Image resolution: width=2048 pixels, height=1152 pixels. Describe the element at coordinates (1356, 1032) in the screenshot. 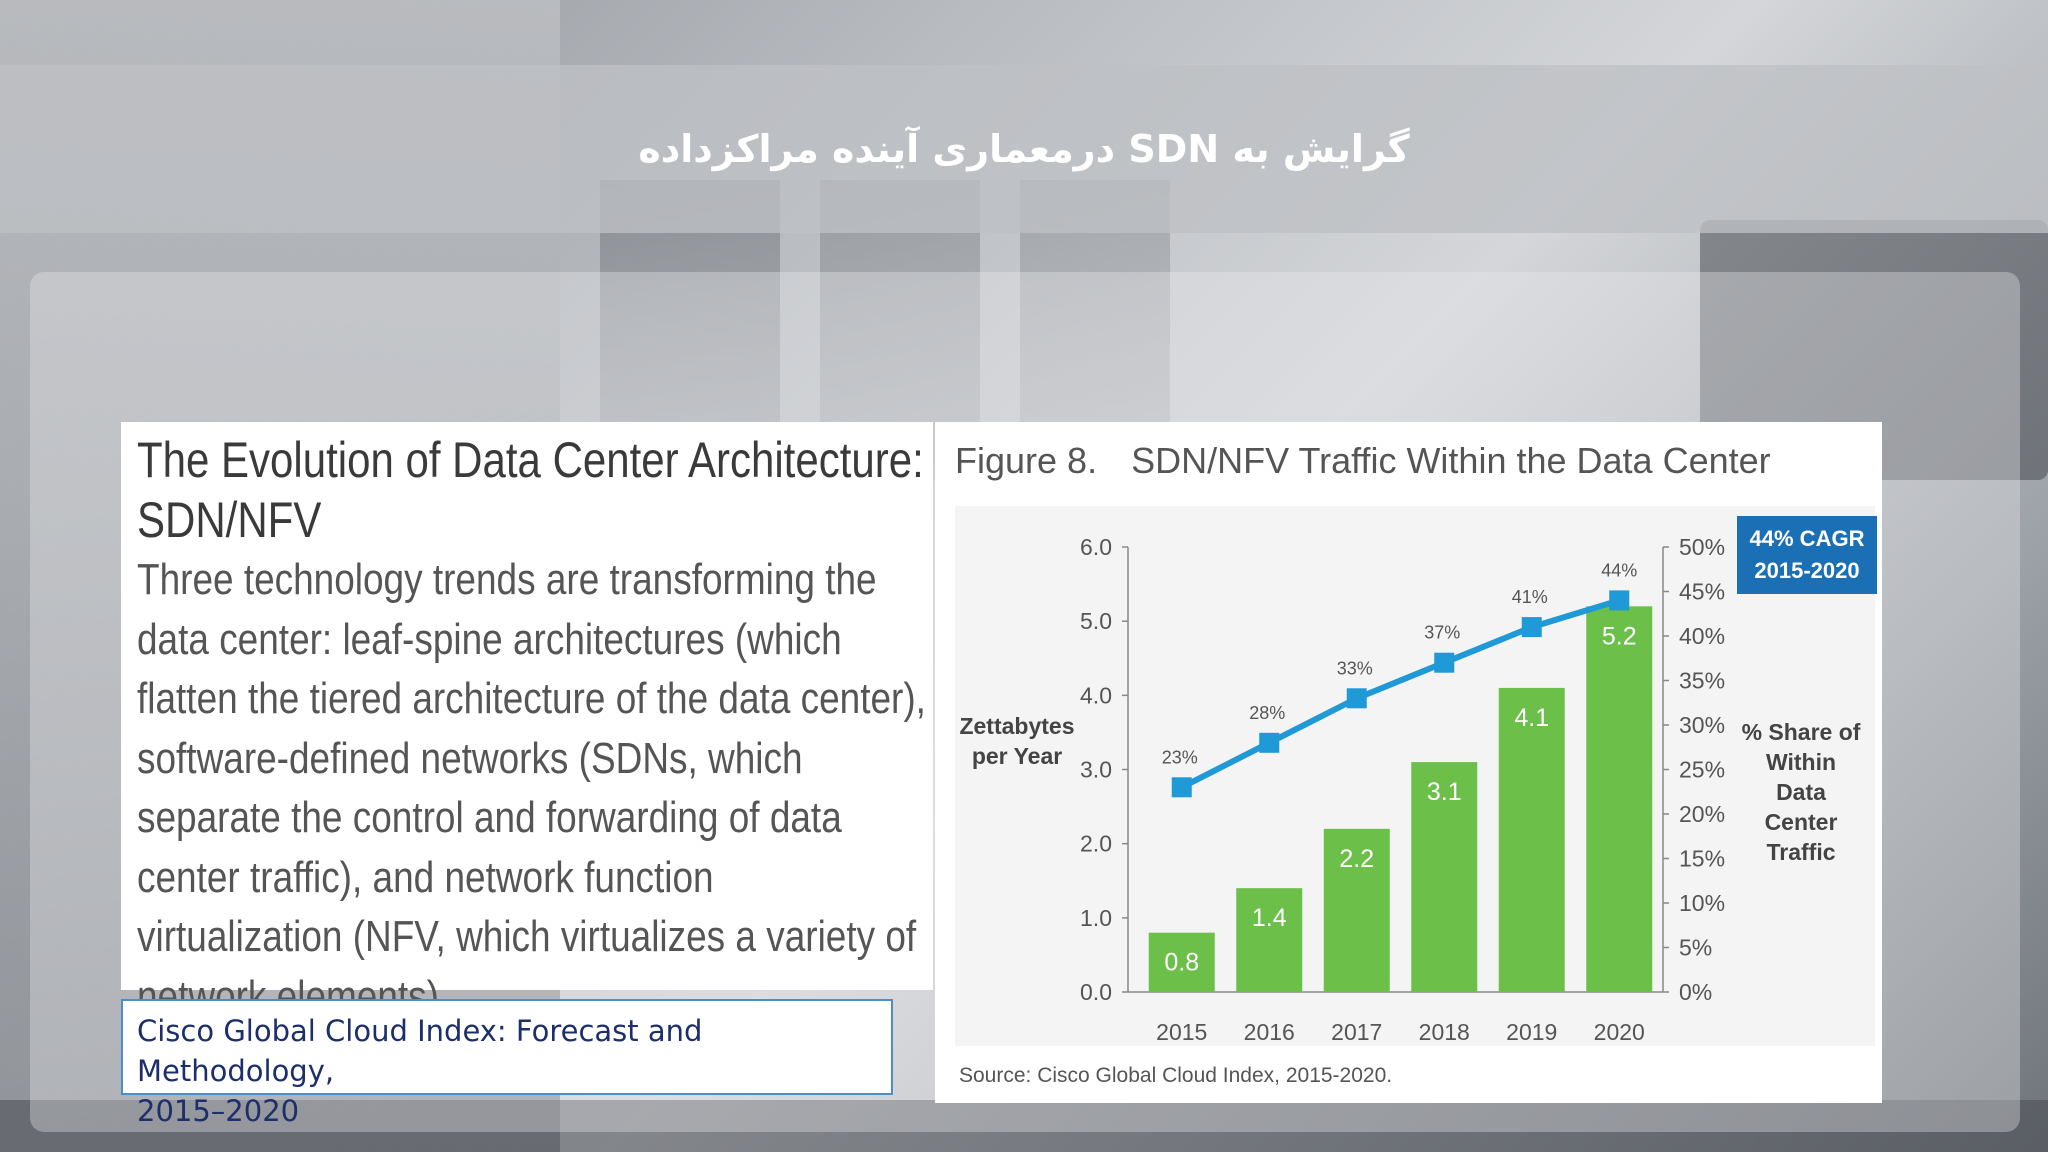

I see `x-axis-tick-label: 2017` at that location.